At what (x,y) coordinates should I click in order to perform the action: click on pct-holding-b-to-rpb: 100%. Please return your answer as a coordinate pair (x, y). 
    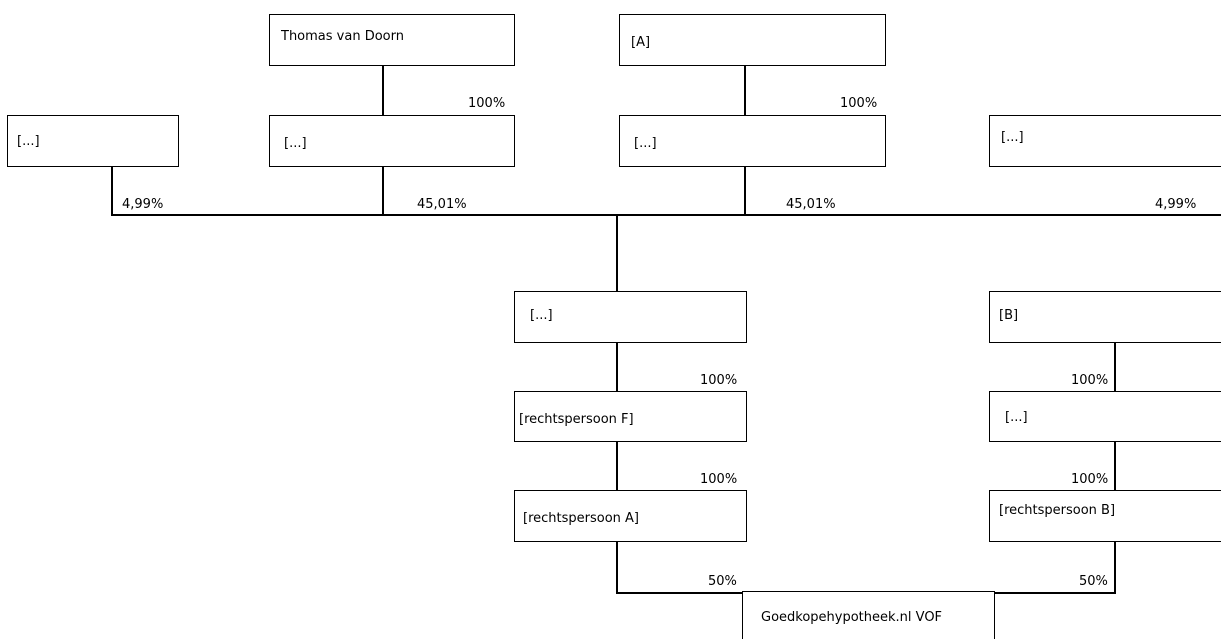
    Looking at the image, I should click on (1090, 479).